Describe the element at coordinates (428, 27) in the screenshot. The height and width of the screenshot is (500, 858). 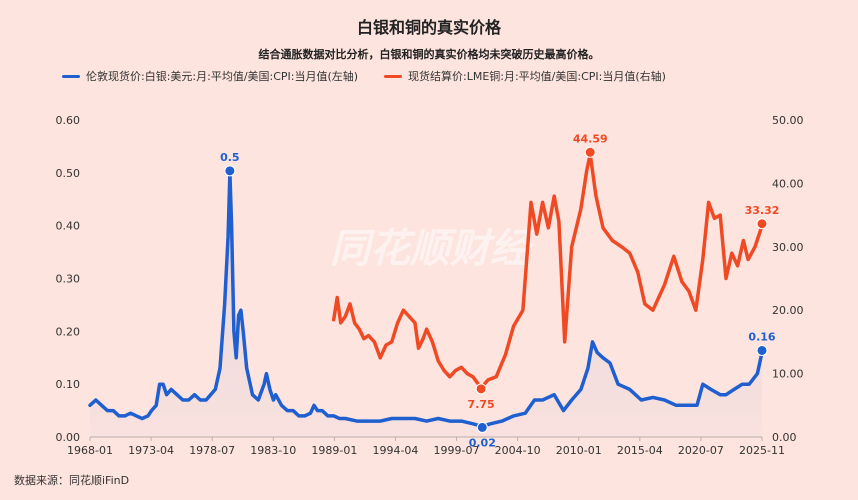
I see `chart-title: 白银和铜的真实价格` at that location.